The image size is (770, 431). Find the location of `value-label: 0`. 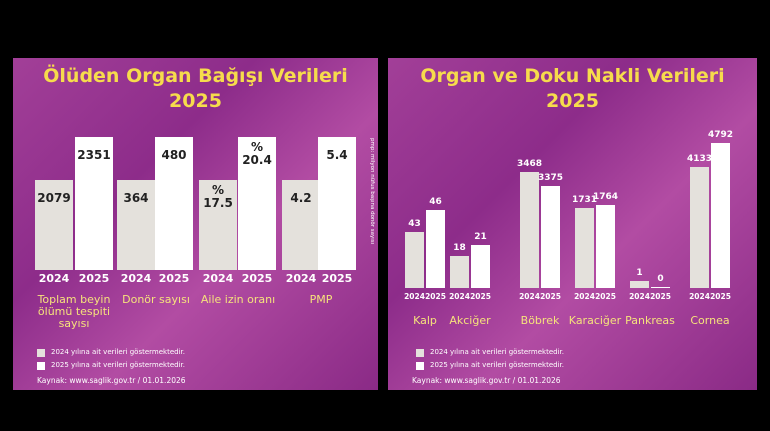

value-label: 0 is located at coordinates (660, 279).